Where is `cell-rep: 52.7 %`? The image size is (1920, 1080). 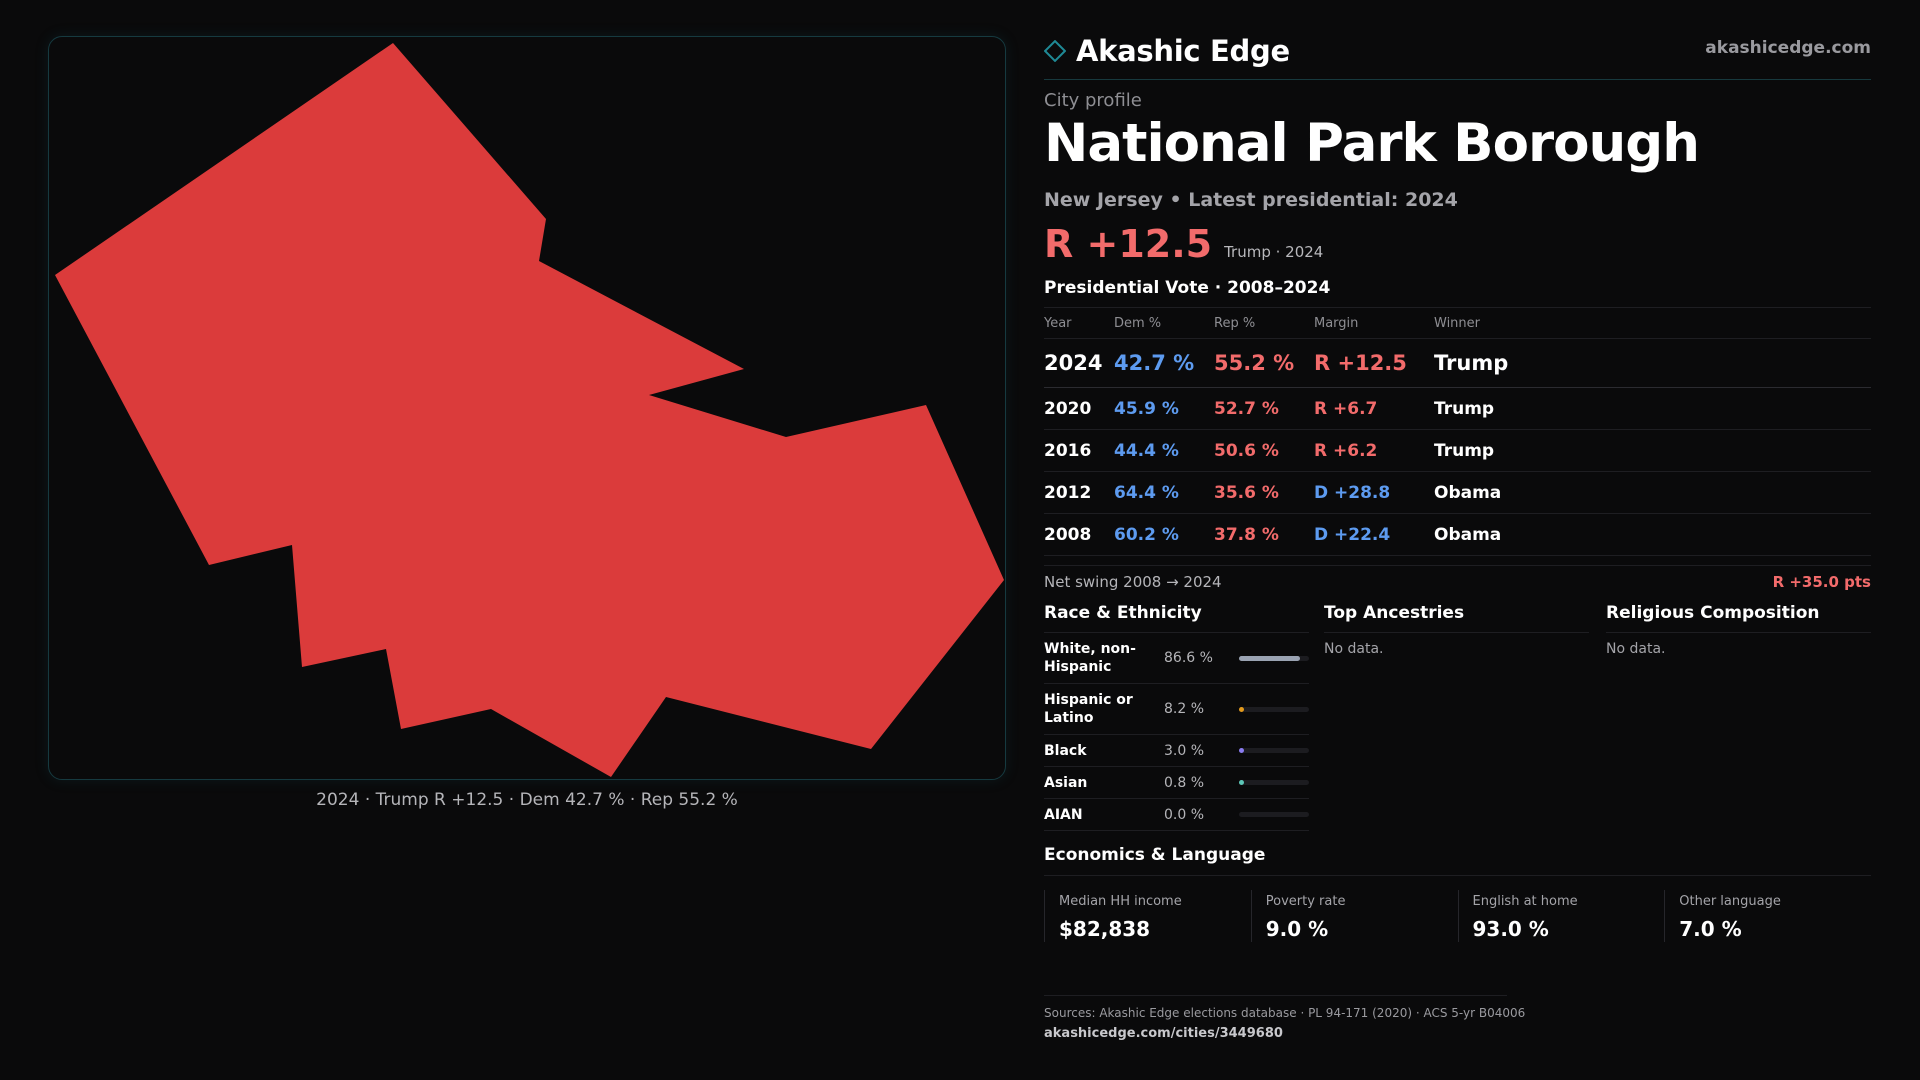 cell-rep: 52.7 % is located at coordinates (1246, 408).